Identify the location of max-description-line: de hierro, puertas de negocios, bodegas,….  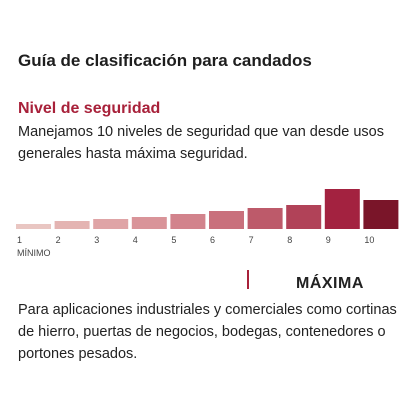
(202, 332).